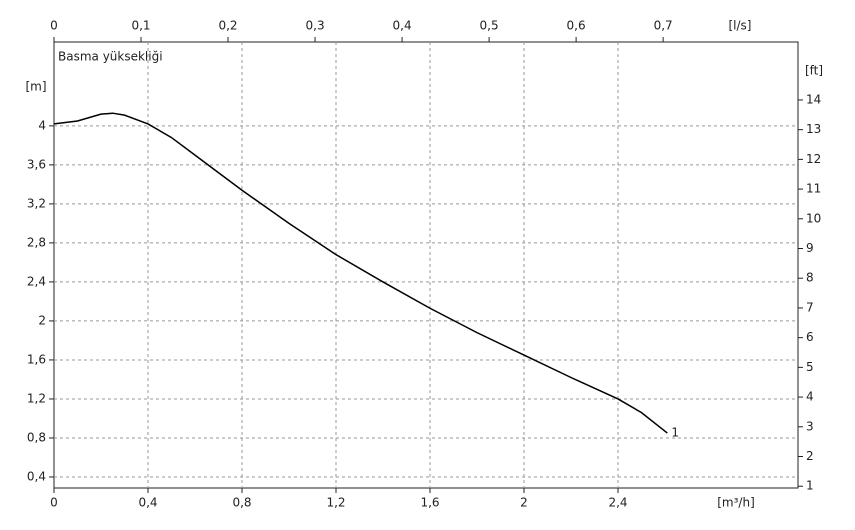 Image resolution: width=855 pixels, height=530 pixels. Describe the element at coordinates (736, 503) in the screenshot. I see `x-axis-label: [m³/h]` at that location.